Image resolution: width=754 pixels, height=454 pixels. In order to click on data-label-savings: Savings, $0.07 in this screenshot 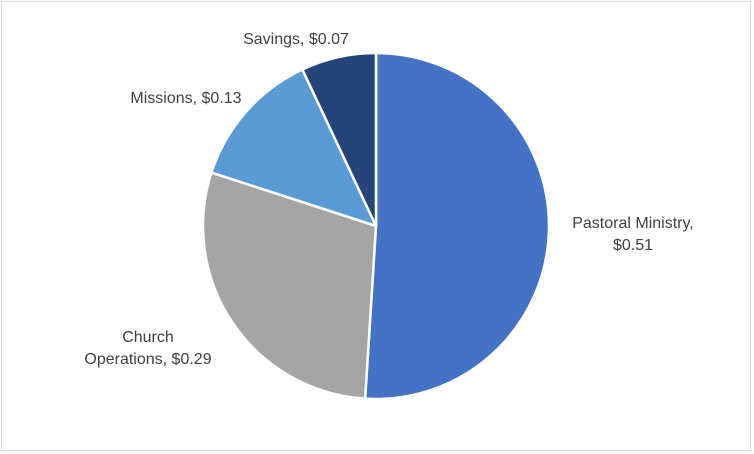, I will do `click(296, 39)`.